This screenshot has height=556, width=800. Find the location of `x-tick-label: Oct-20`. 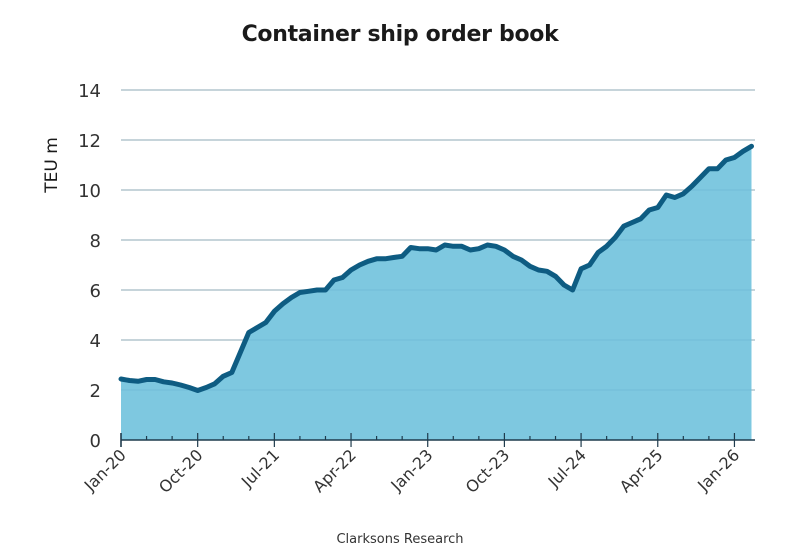

x-tick-label: Oct-20 is located at coordinates (180, 470).